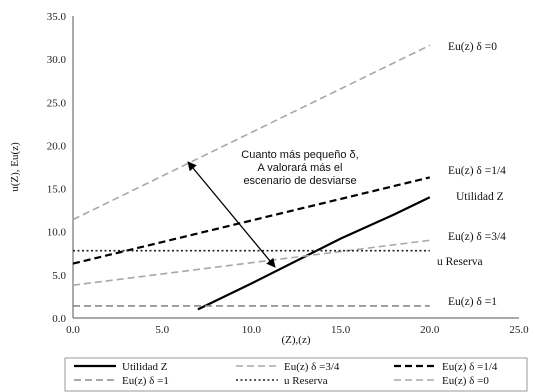 This screenshot has height=392, width=534. I want to click on legend-label-2: Eu(z) δ =1/4, so click(470, 367).